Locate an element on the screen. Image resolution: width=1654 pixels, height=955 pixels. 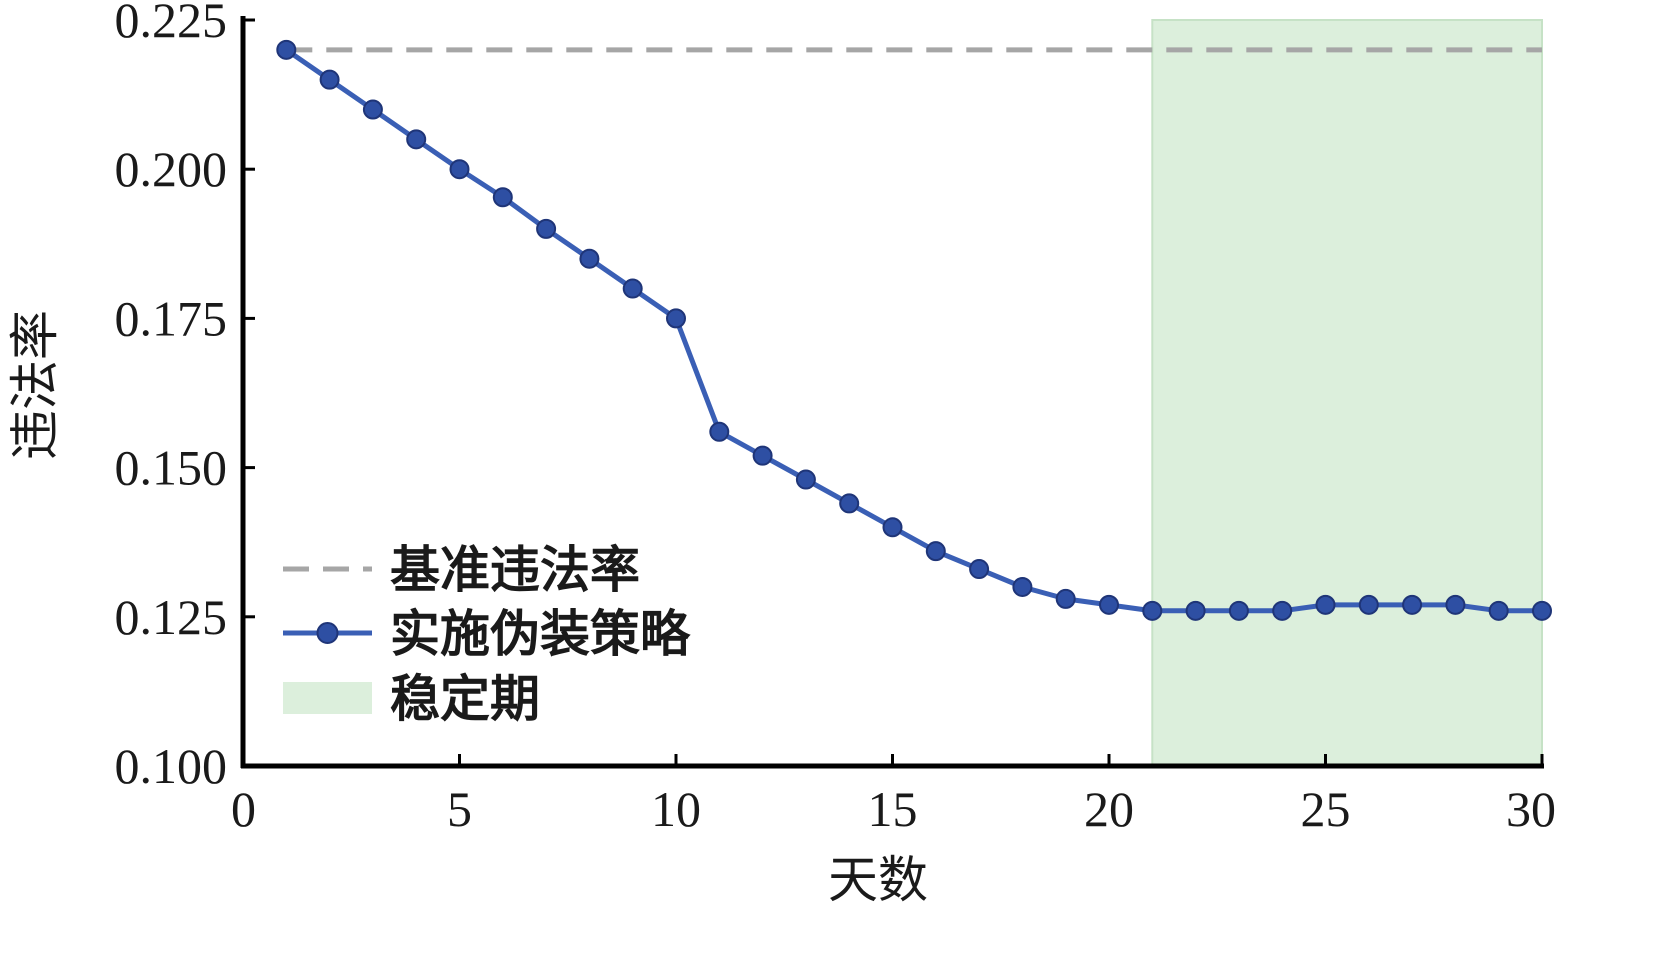
legend-series-marker is located at coordinates (327, 633).